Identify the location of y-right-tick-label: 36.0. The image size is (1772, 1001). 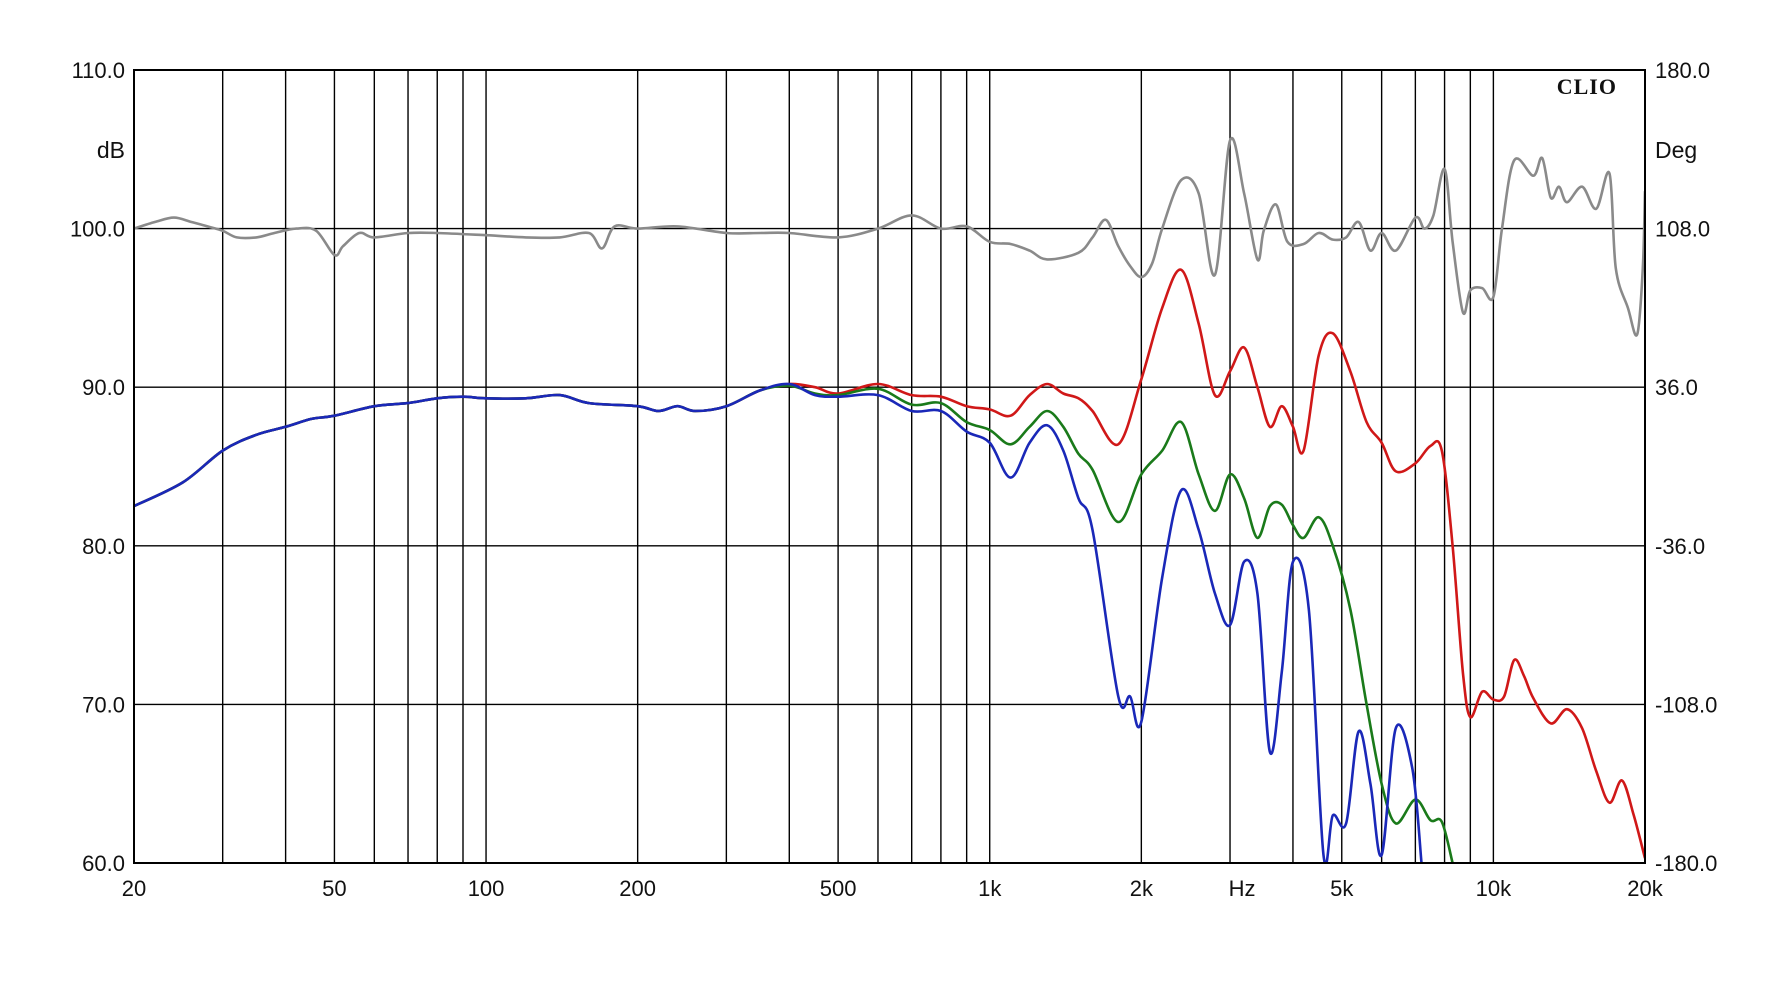
(1676, 387).